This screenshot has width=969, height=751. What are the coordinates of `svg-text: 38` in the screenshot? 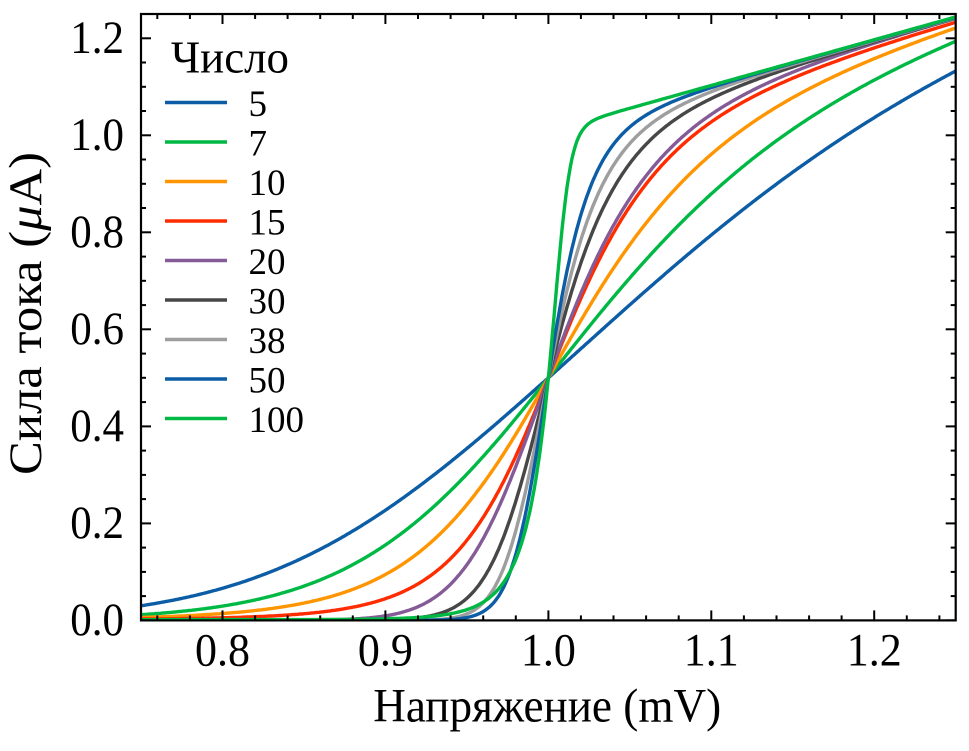 It's located at (267, 341).